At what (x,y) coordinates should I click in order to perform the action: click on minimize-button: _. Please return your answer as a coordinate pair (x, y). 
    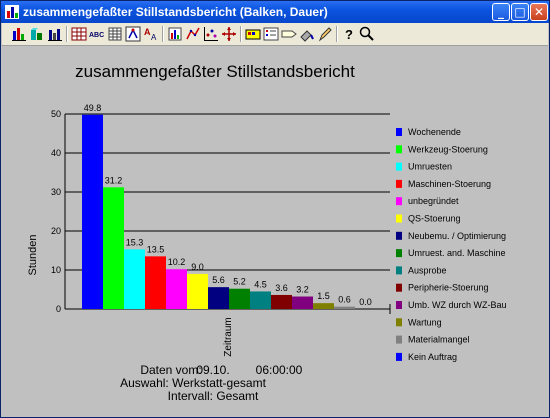
    Looking at the image, I should click on (501, 12).